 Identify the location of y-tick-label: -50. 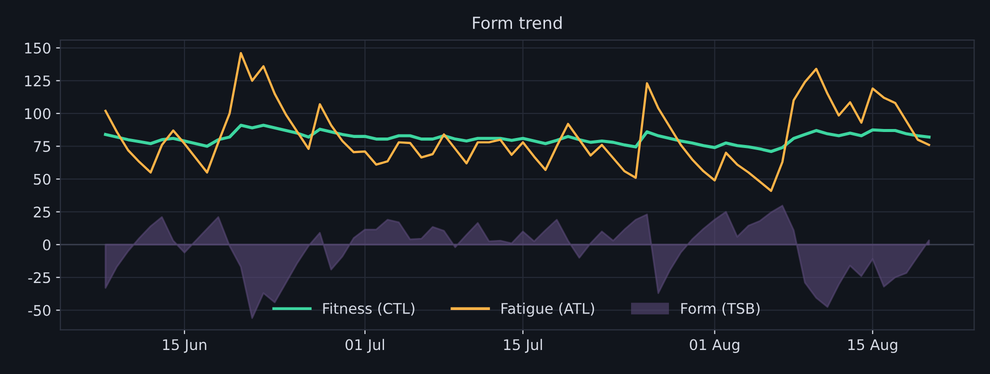
(39, 310).